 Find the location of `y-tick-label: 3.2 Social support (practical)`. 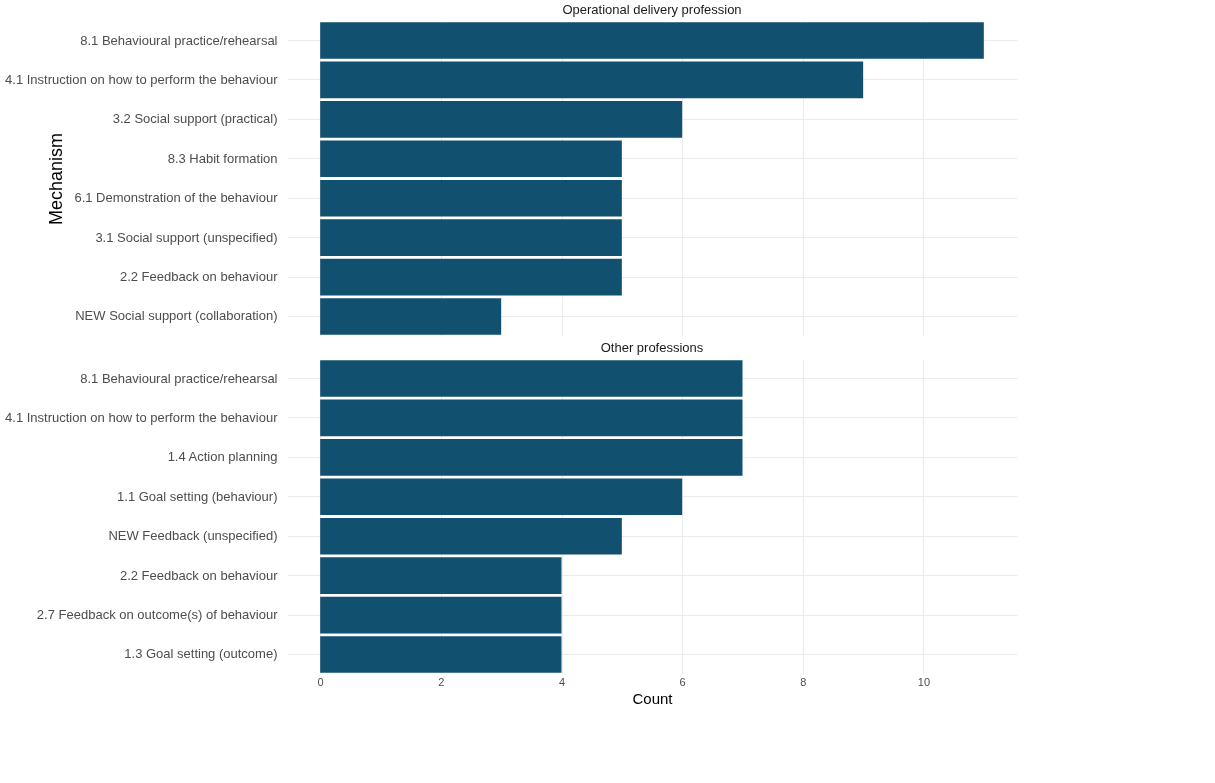

y-tick-label: 3.2 Social support (practical) is located at coordinates (195, 119).